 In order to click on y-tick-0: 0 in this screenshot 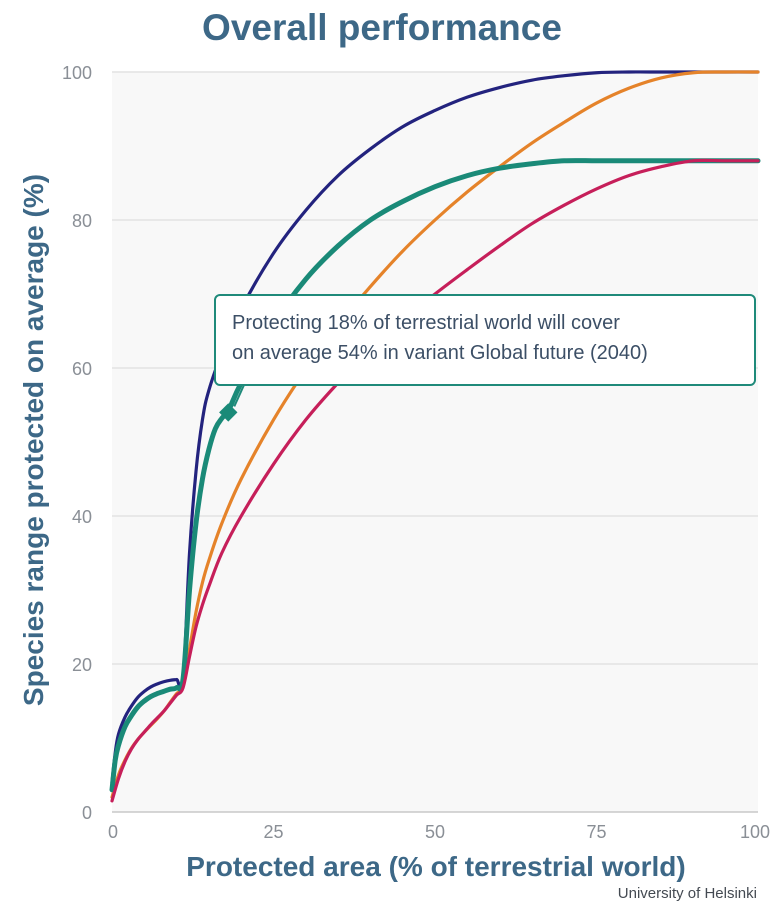, I will do `click(87, 813)`.